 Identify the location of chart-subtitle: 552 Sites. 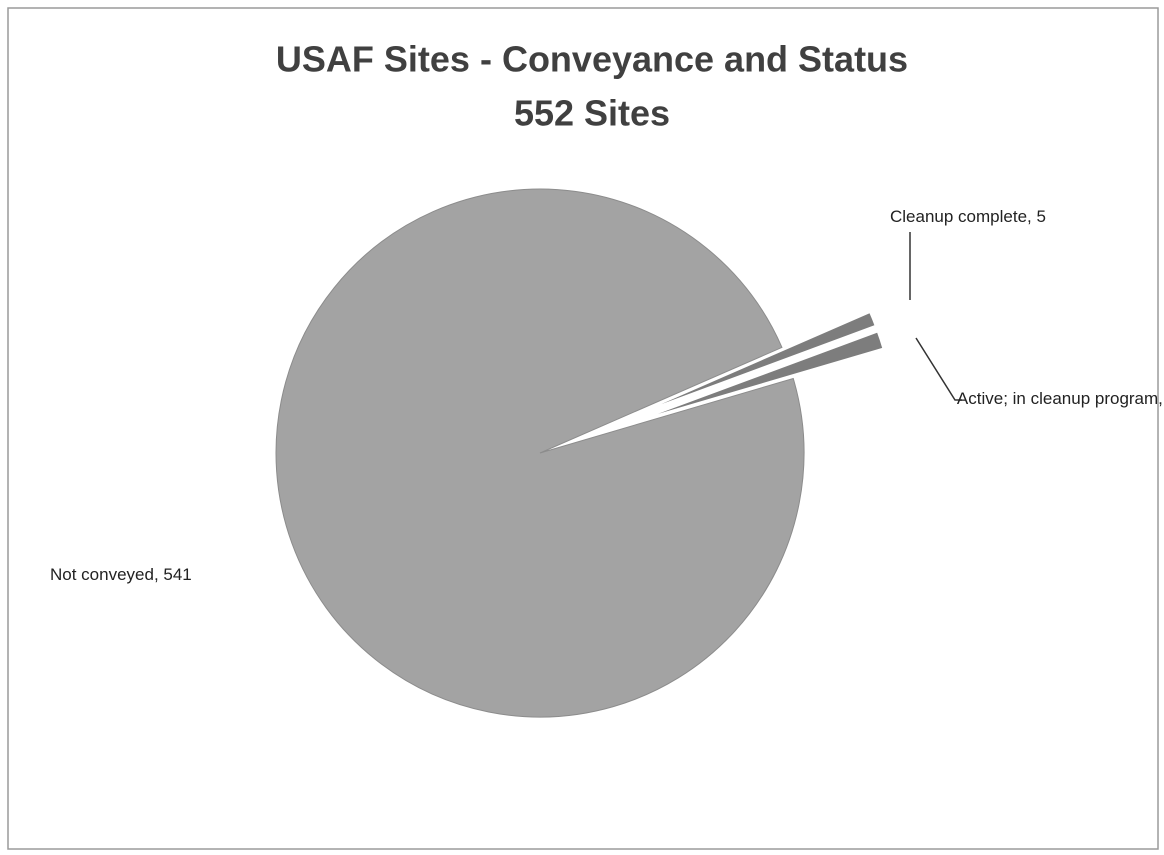
(592, 113).